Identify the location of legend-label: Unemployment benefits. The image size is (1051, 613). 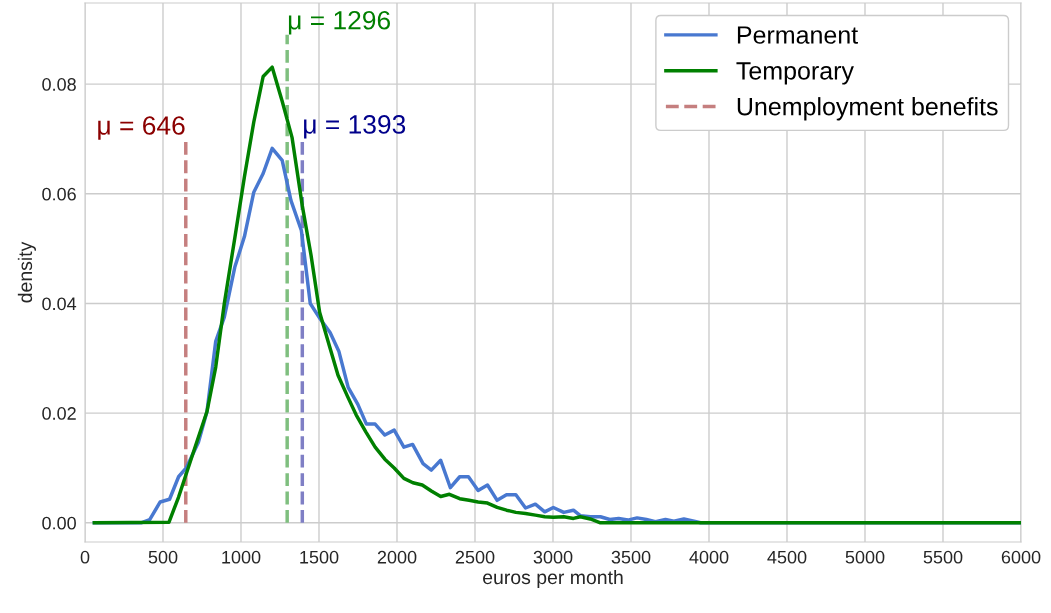
(867, 109).